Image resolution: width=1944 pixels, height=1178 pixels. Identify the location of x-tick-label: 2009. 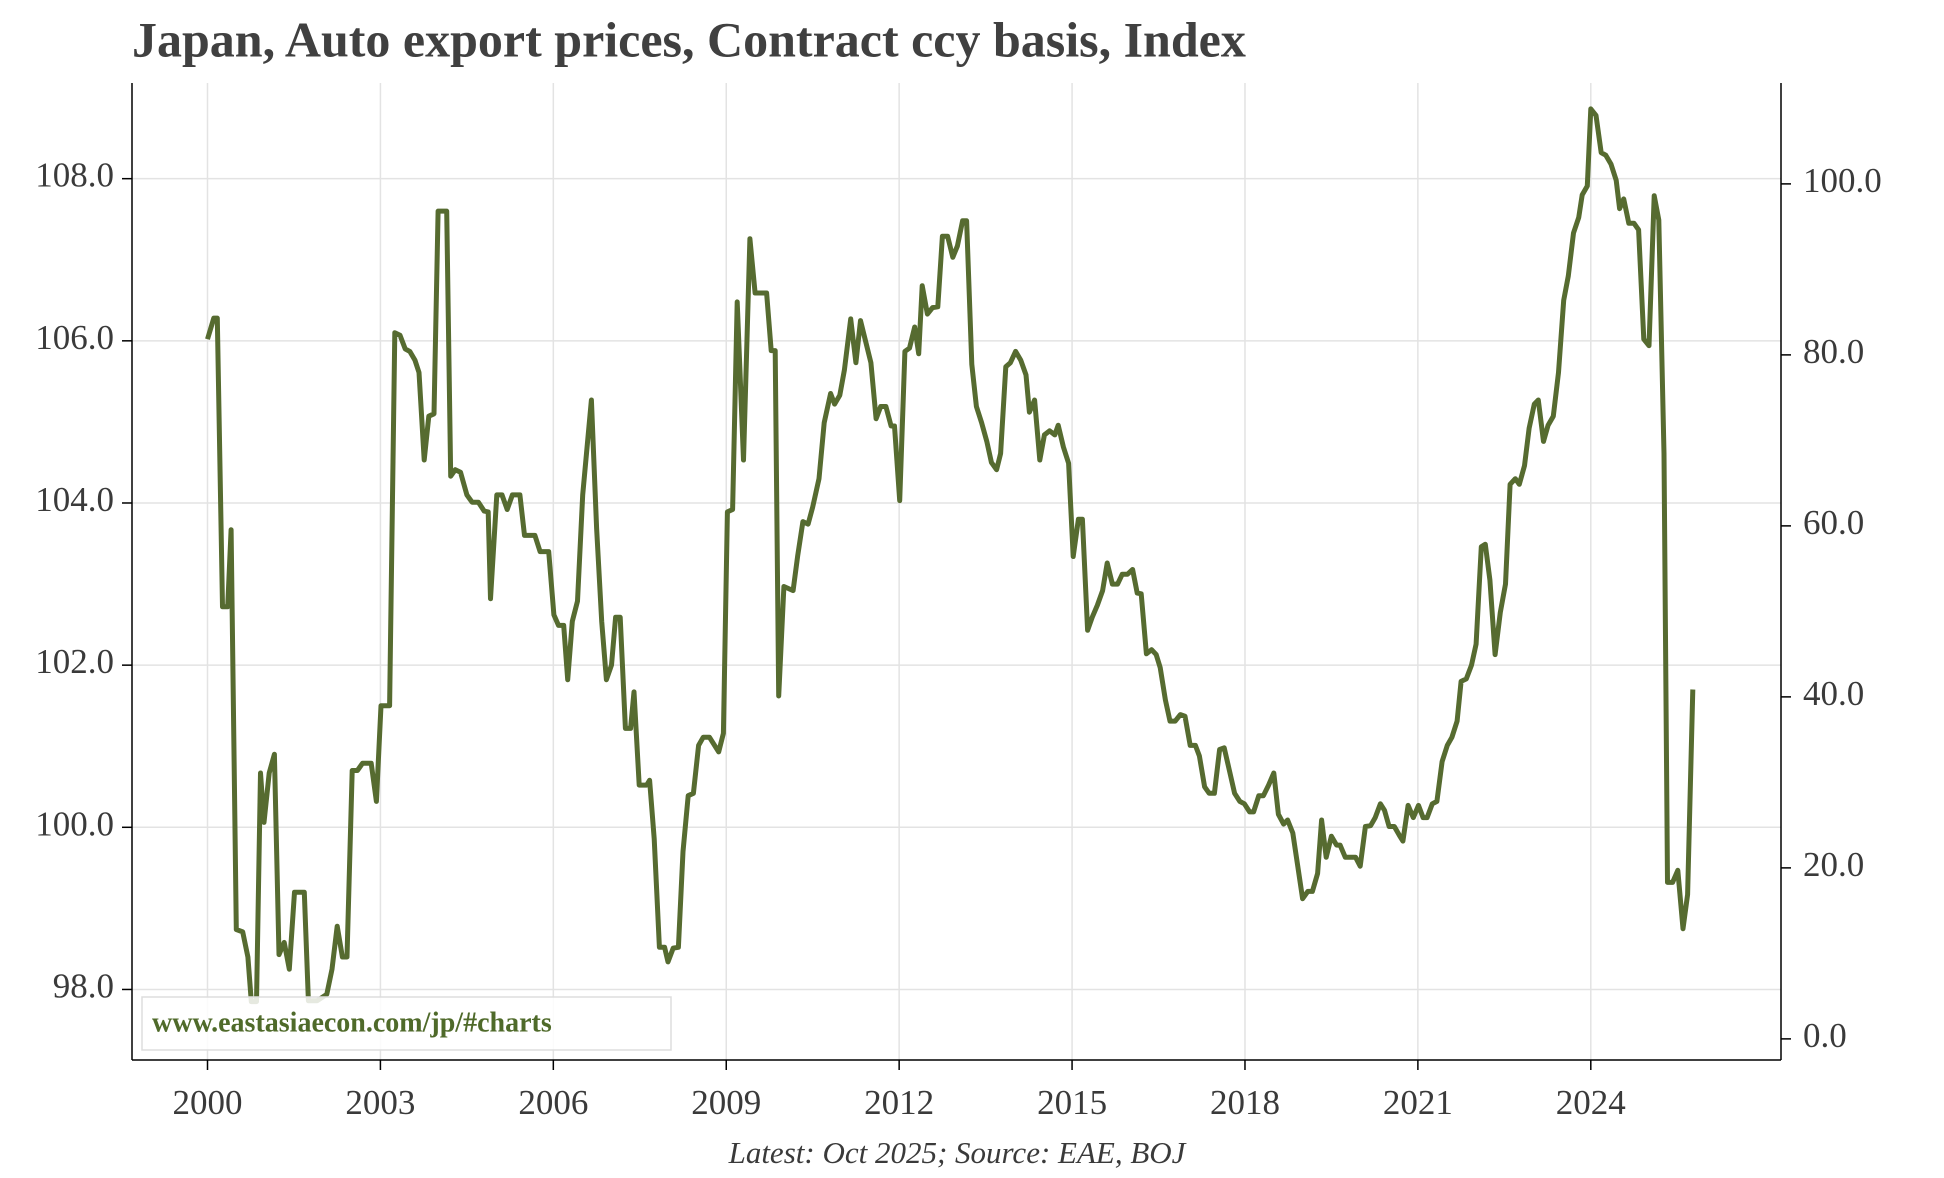
(726, 1102).